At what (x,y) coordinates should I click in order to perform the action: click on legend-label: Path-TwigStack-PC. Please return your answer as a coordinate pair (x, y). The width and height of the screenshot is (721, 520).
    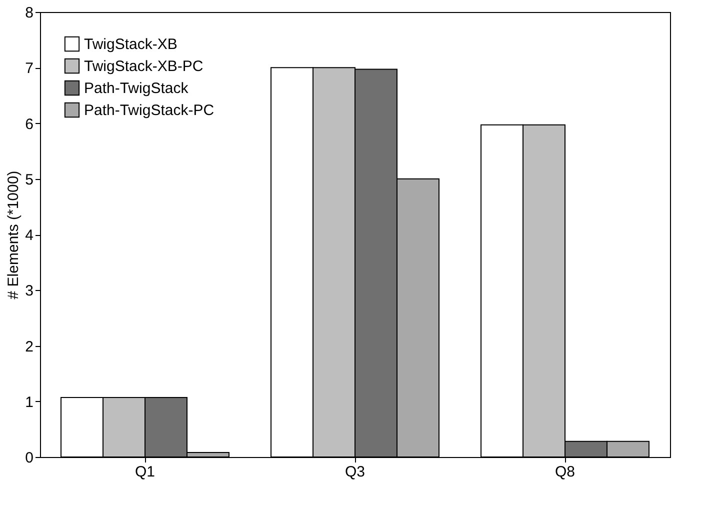
    Looking at the image, I should click on (149, 110).